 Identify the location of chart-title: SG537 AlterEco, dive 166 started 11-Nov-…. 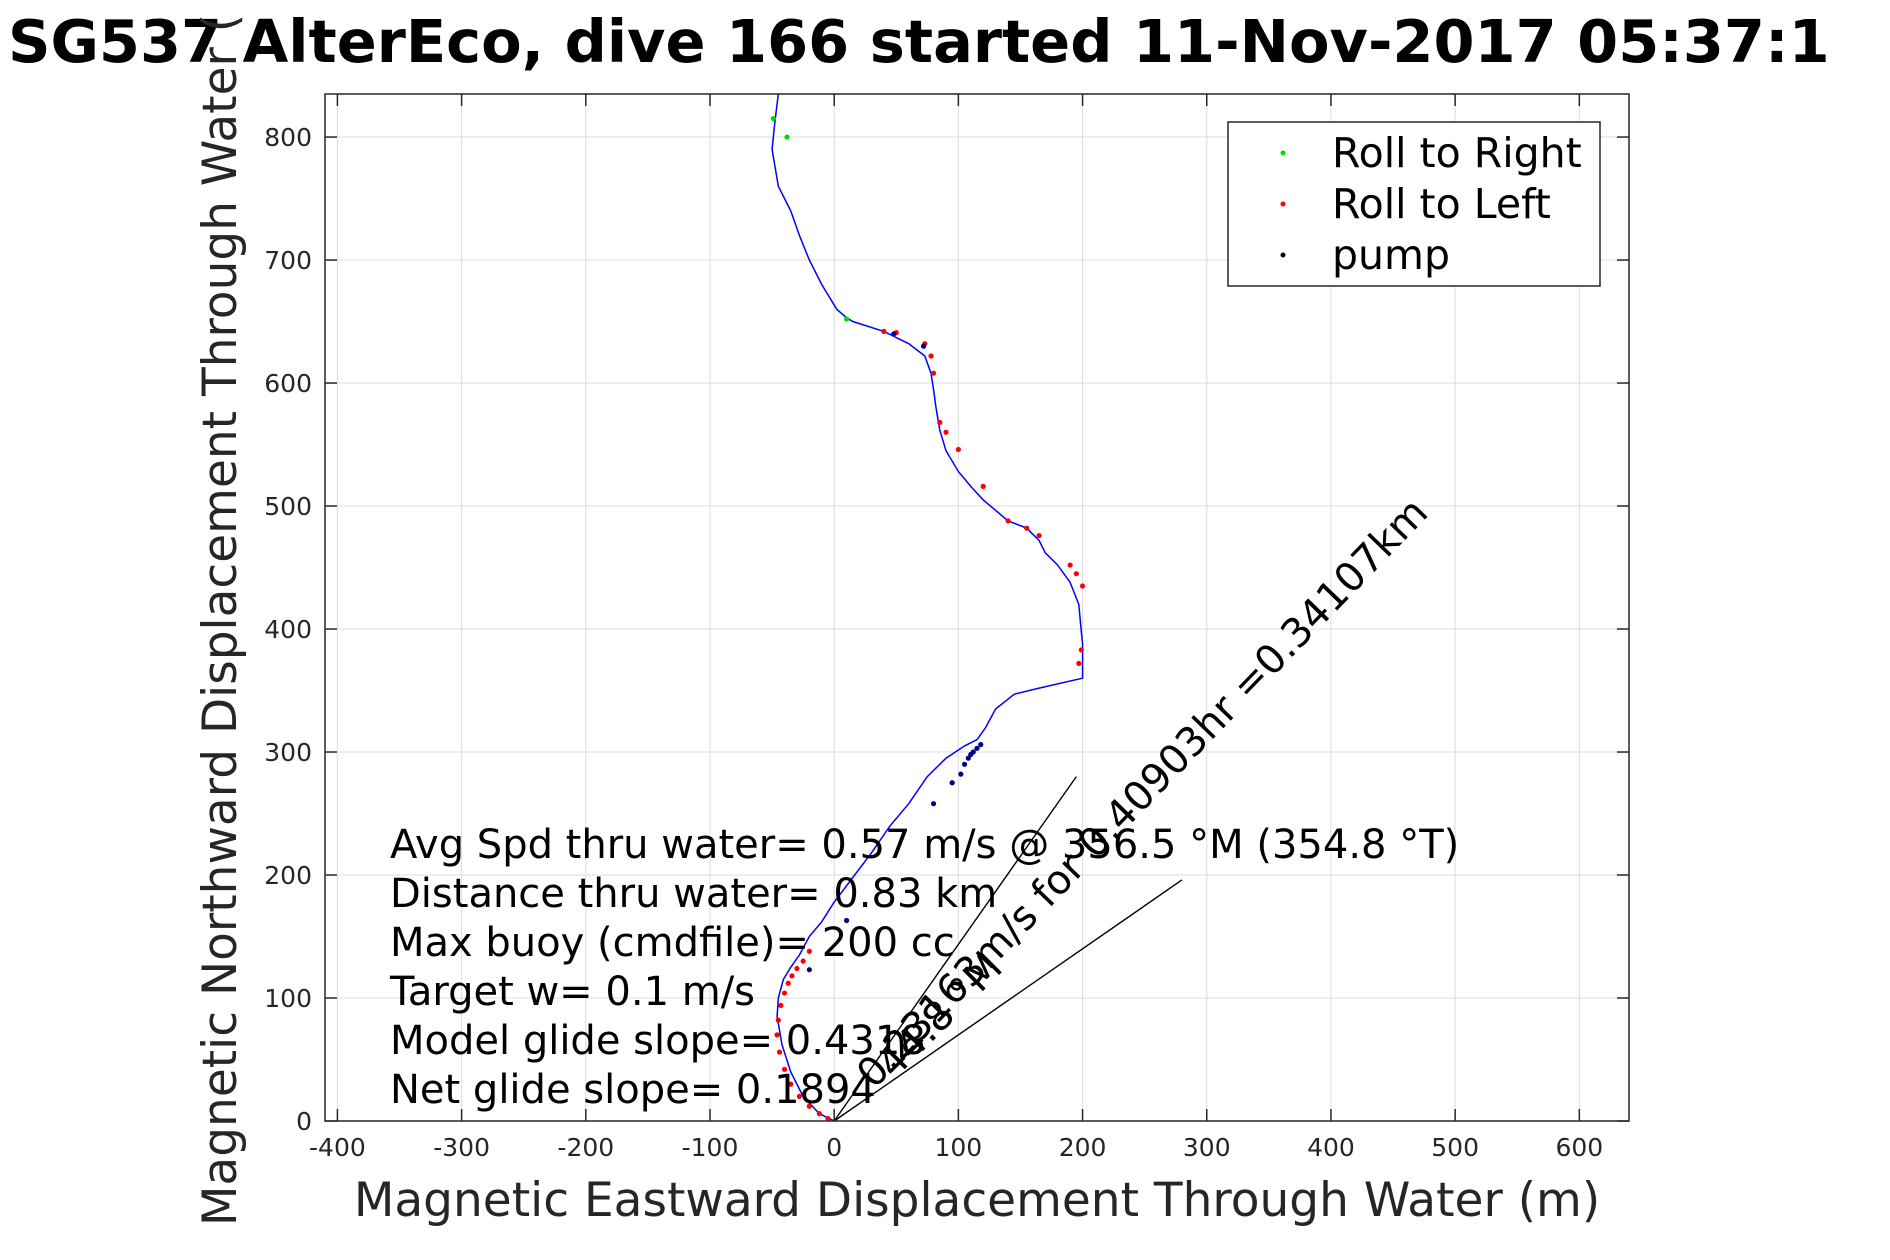
(919, 41).